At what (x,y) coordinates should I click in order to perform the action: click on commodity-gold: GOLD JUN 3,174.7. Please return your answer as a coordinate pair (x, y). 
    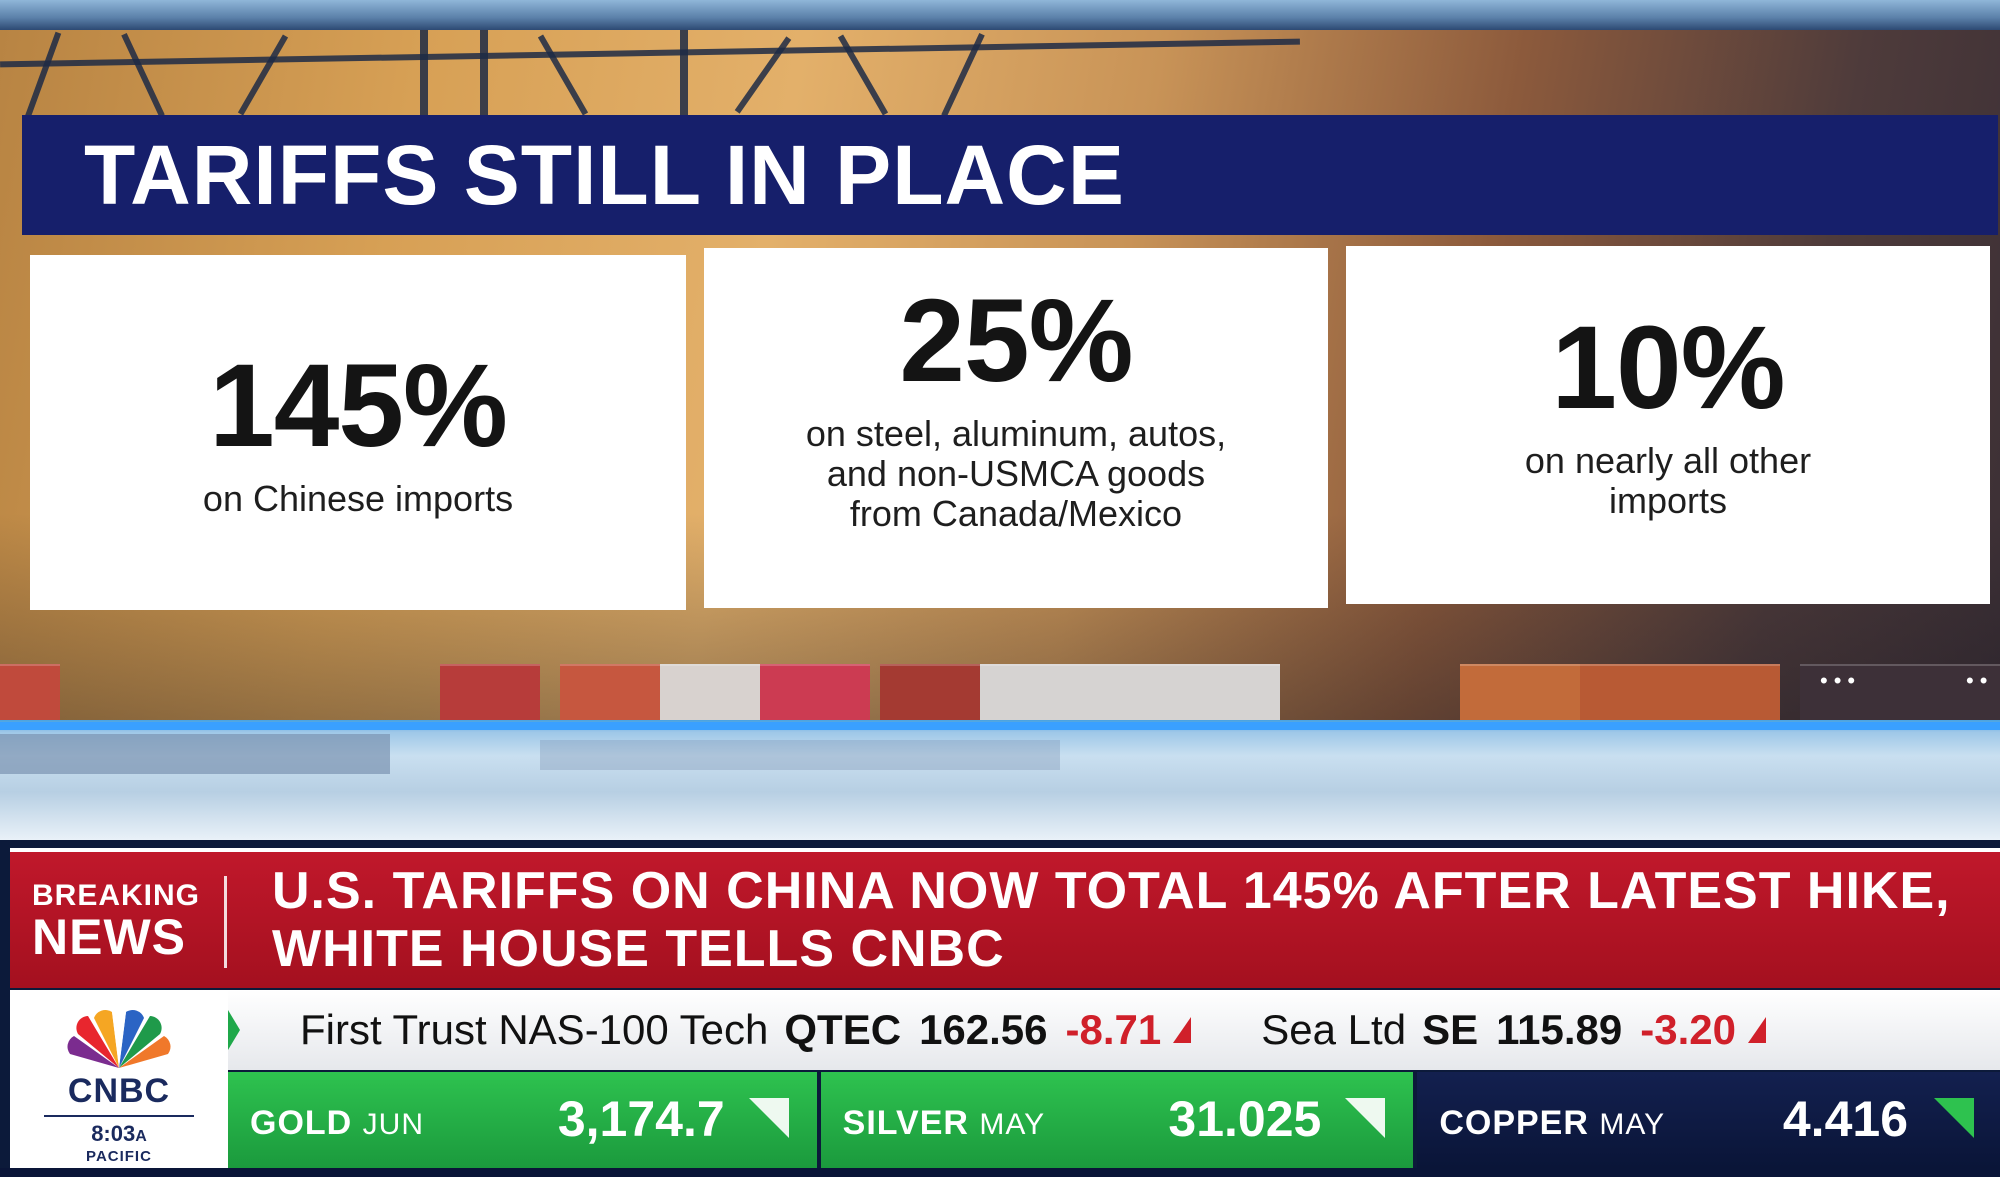
    Looking at the image, I should click on (522, 1120).